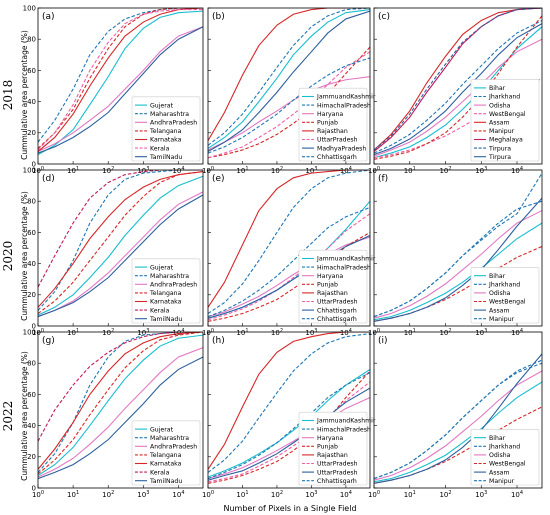  I want to click on row-label-2020: 2020, so click(8, 256).